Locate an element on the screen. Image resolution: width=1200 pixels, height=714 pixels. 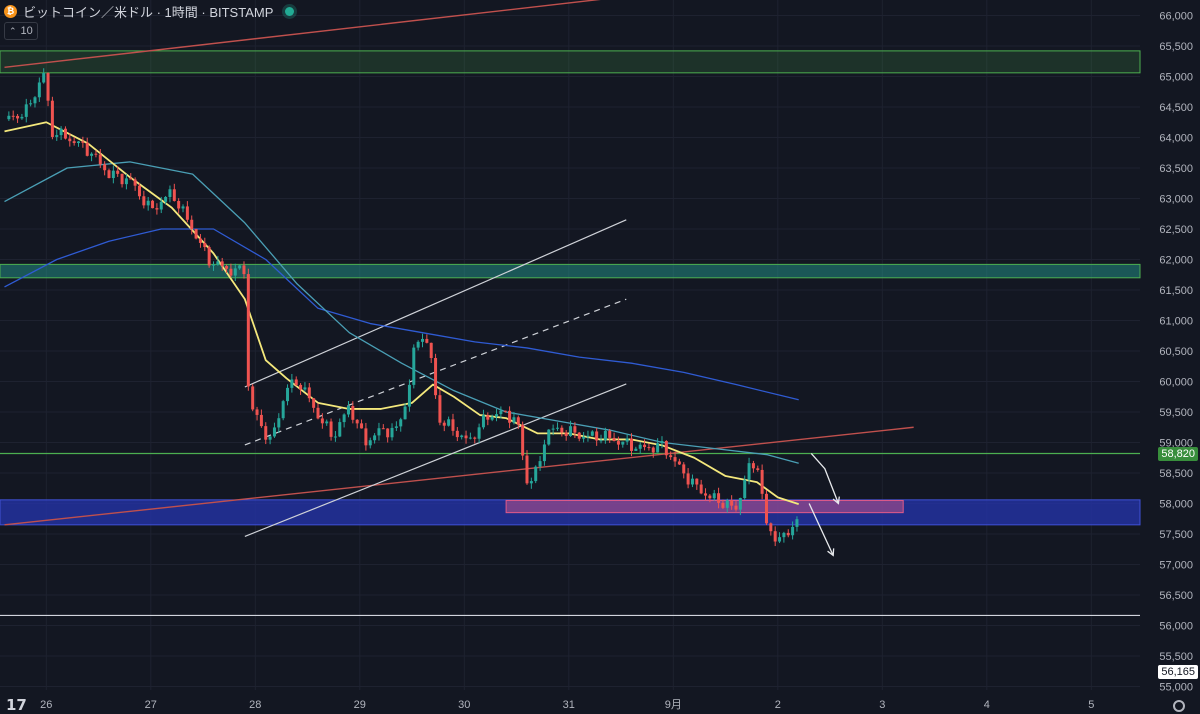
market-status-icon is located at coordinates (290, 11).